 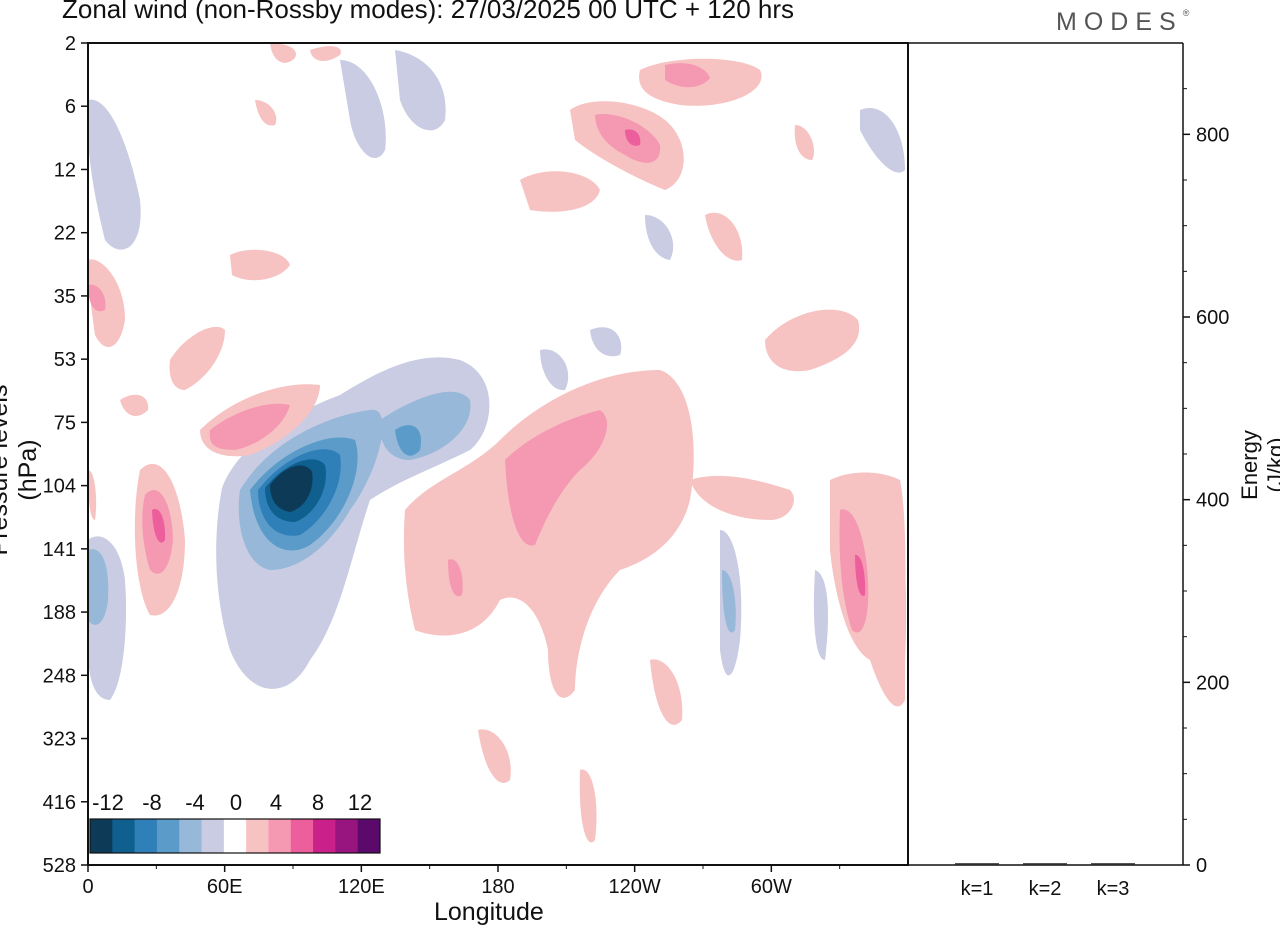 I want to click on y-tick-label: 6, so click(x=70, y=107).